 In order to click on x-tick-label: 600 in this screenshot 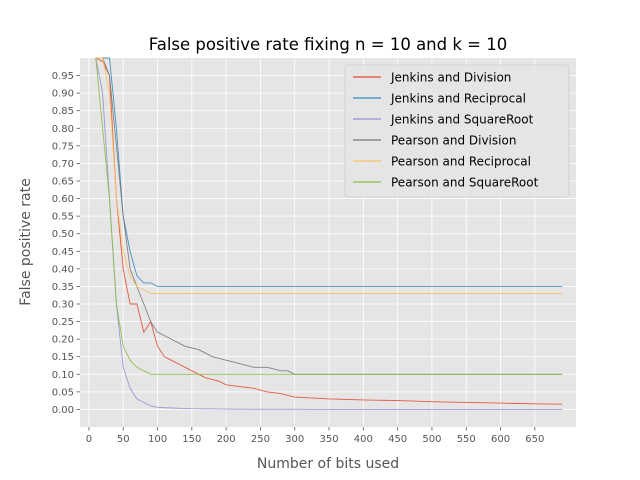, I will do `click(500, 439)`.